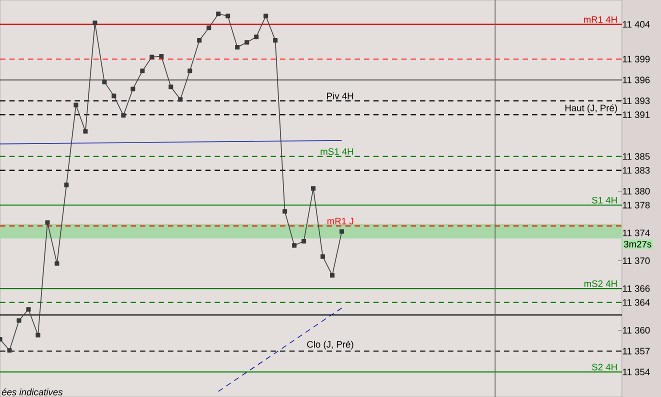 Image resolution: width=661 pixels, height=397 pixels. What do you see at coordinates (636, 59) in the screenshot?
I see `y-tick-label: 11 399` at bounding box center [636, 59].